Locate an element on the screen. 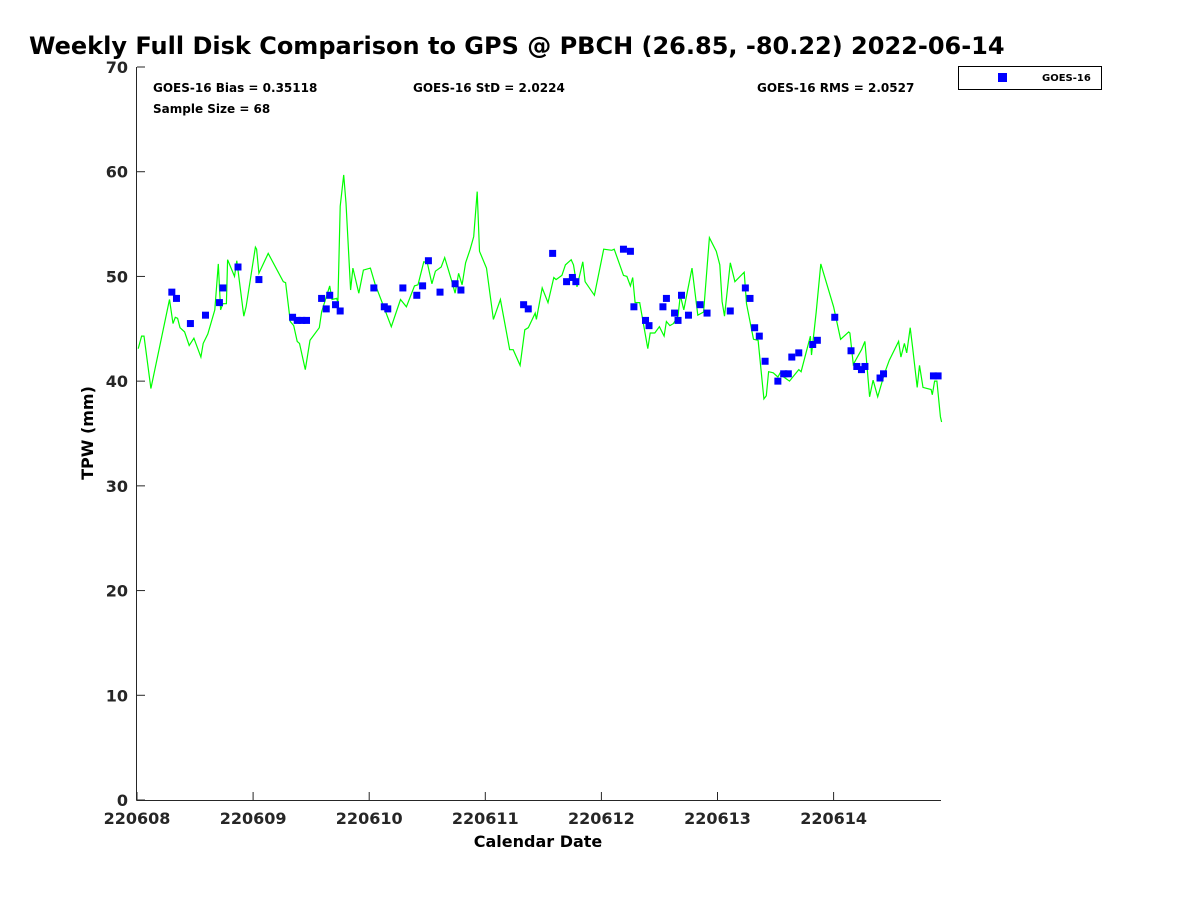 The width and height of the screenshot is (1200, 904). x-tick-label: 220613 is located at coordinates (717, 818).